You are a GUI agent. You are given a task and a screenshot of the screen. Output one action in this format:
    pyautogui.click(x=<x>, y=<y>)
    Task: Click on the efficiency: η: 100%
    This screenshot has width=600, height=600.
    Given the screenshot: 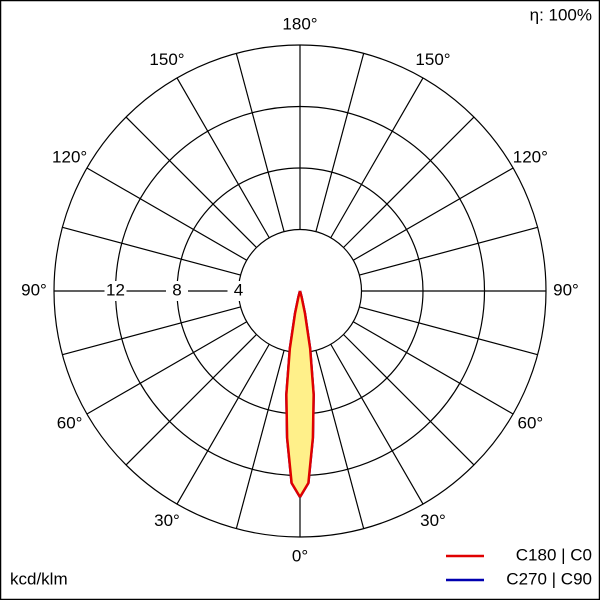 What is the action you would take?
    pyautogui.click(x=561, y=14)
    